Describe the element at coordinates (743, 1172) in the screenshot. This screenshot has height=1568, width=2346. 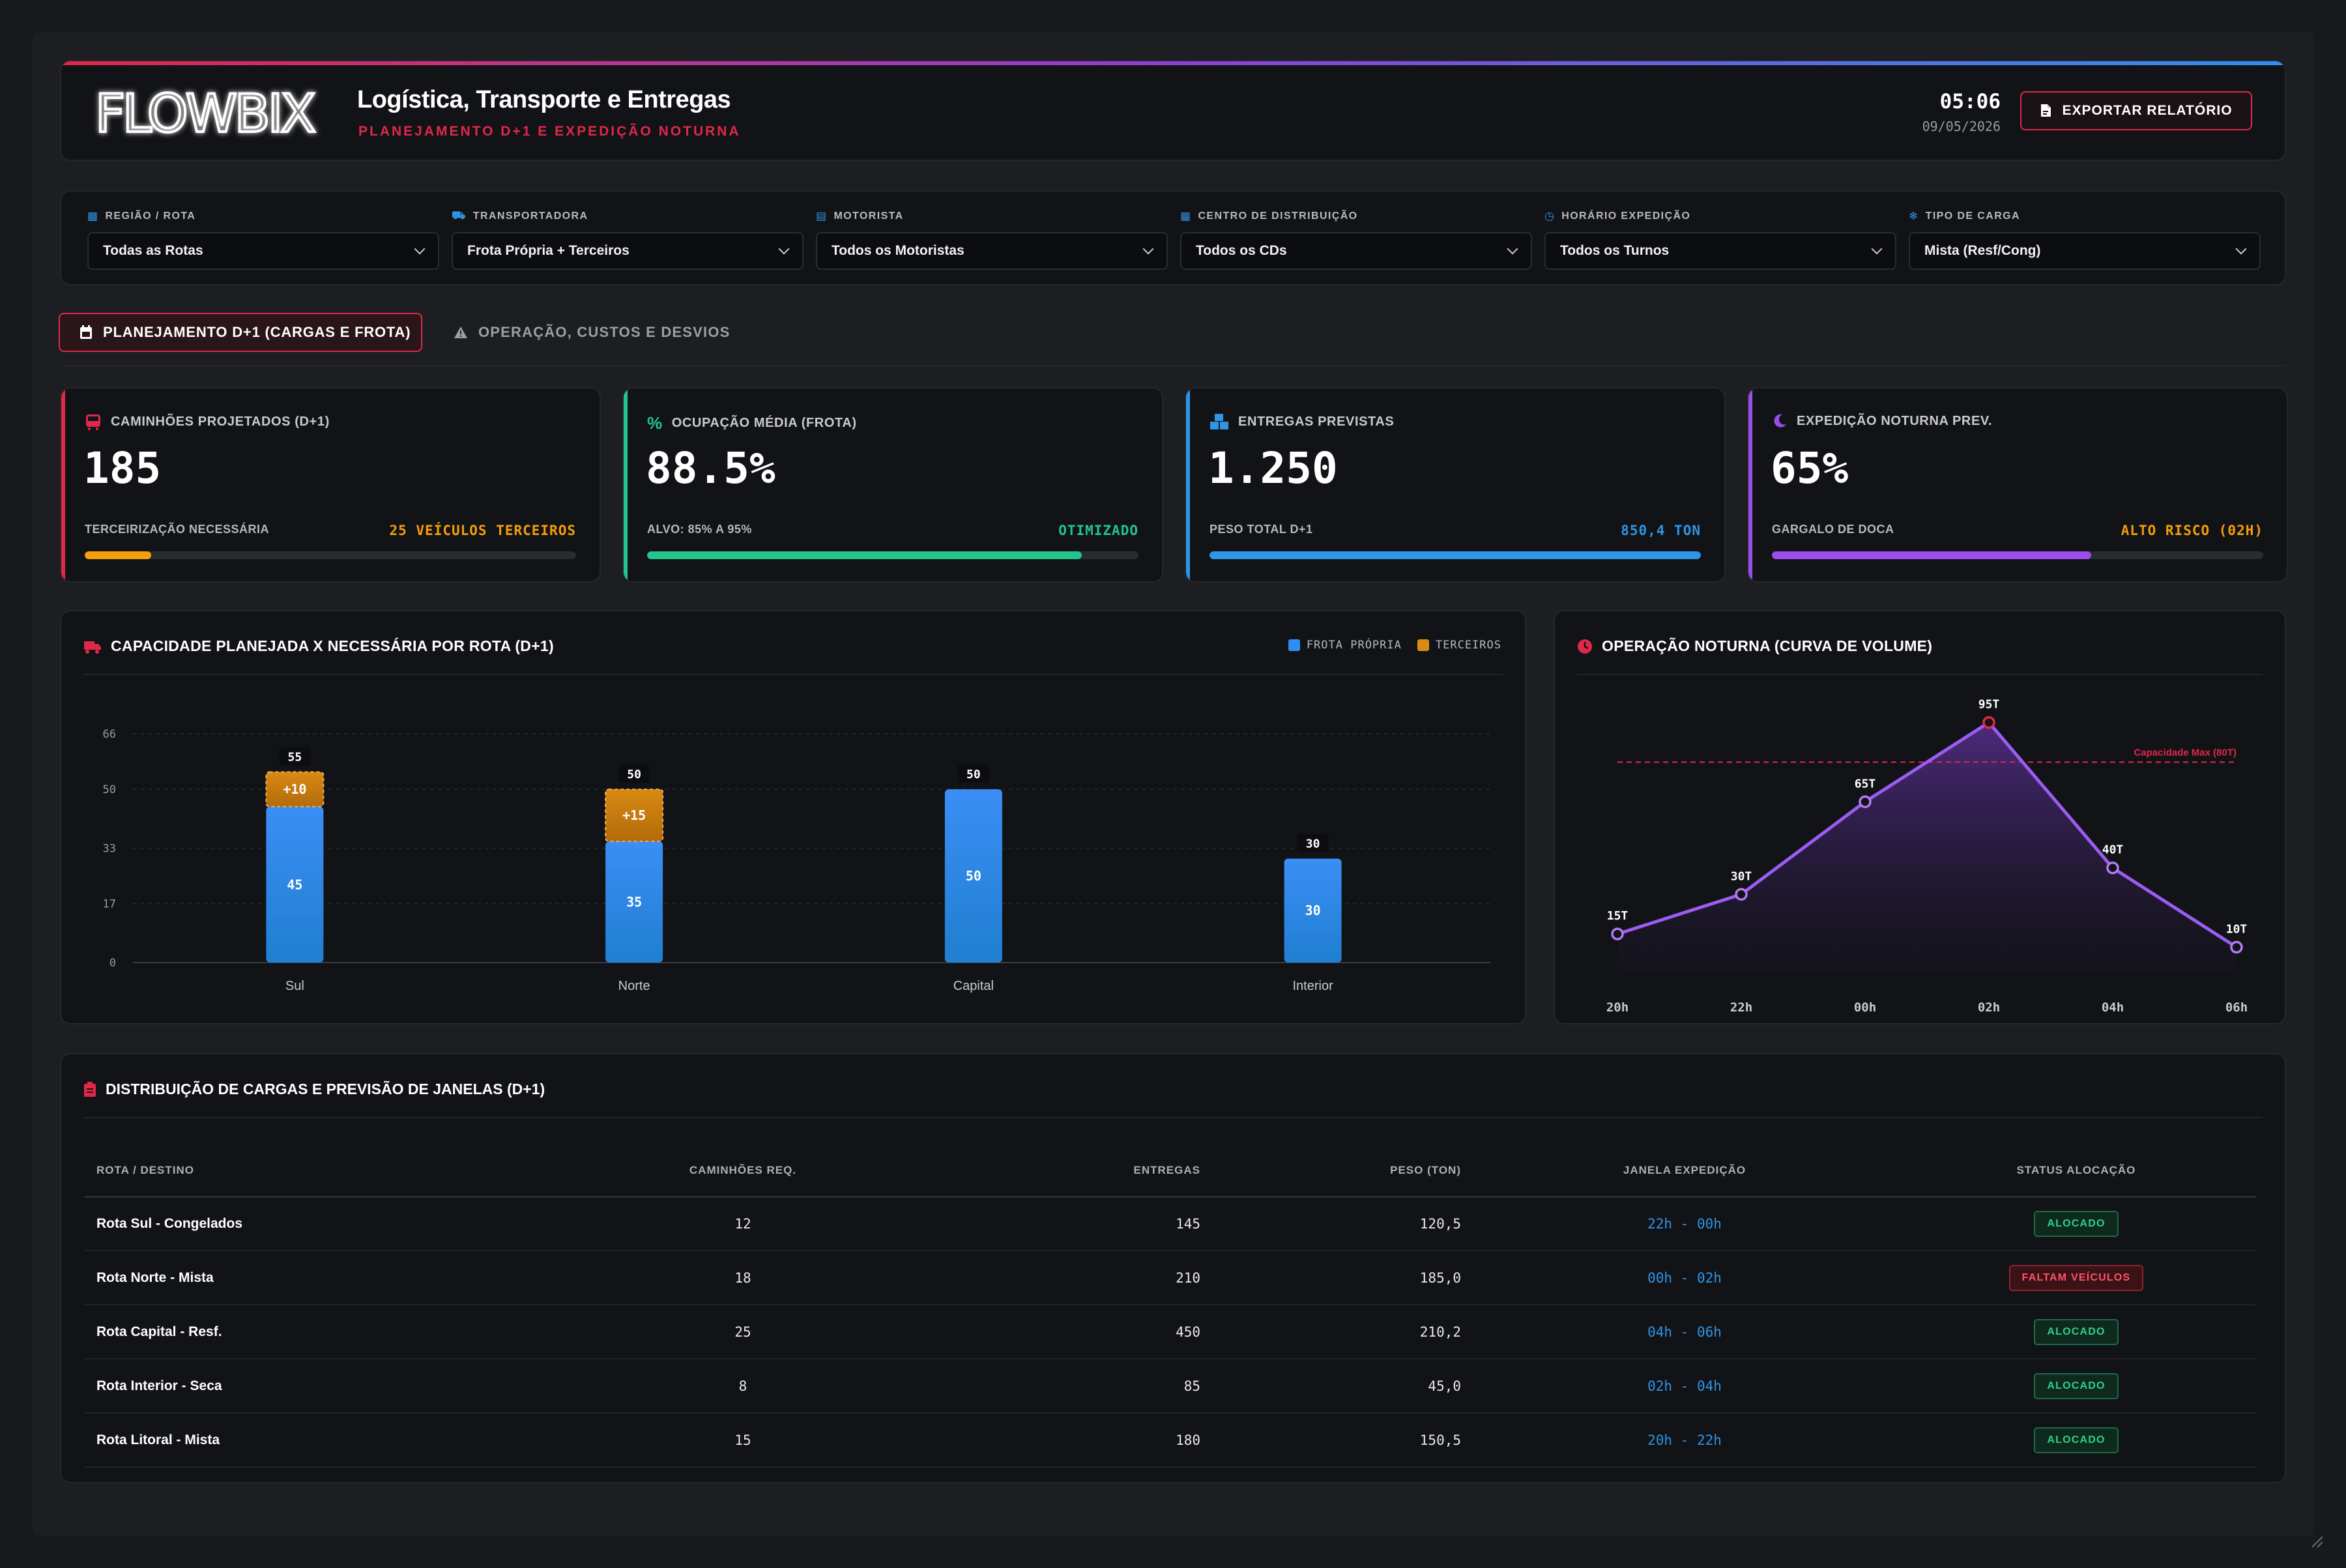
I see `column-header: CAMINHÕES REQ.` at that location.